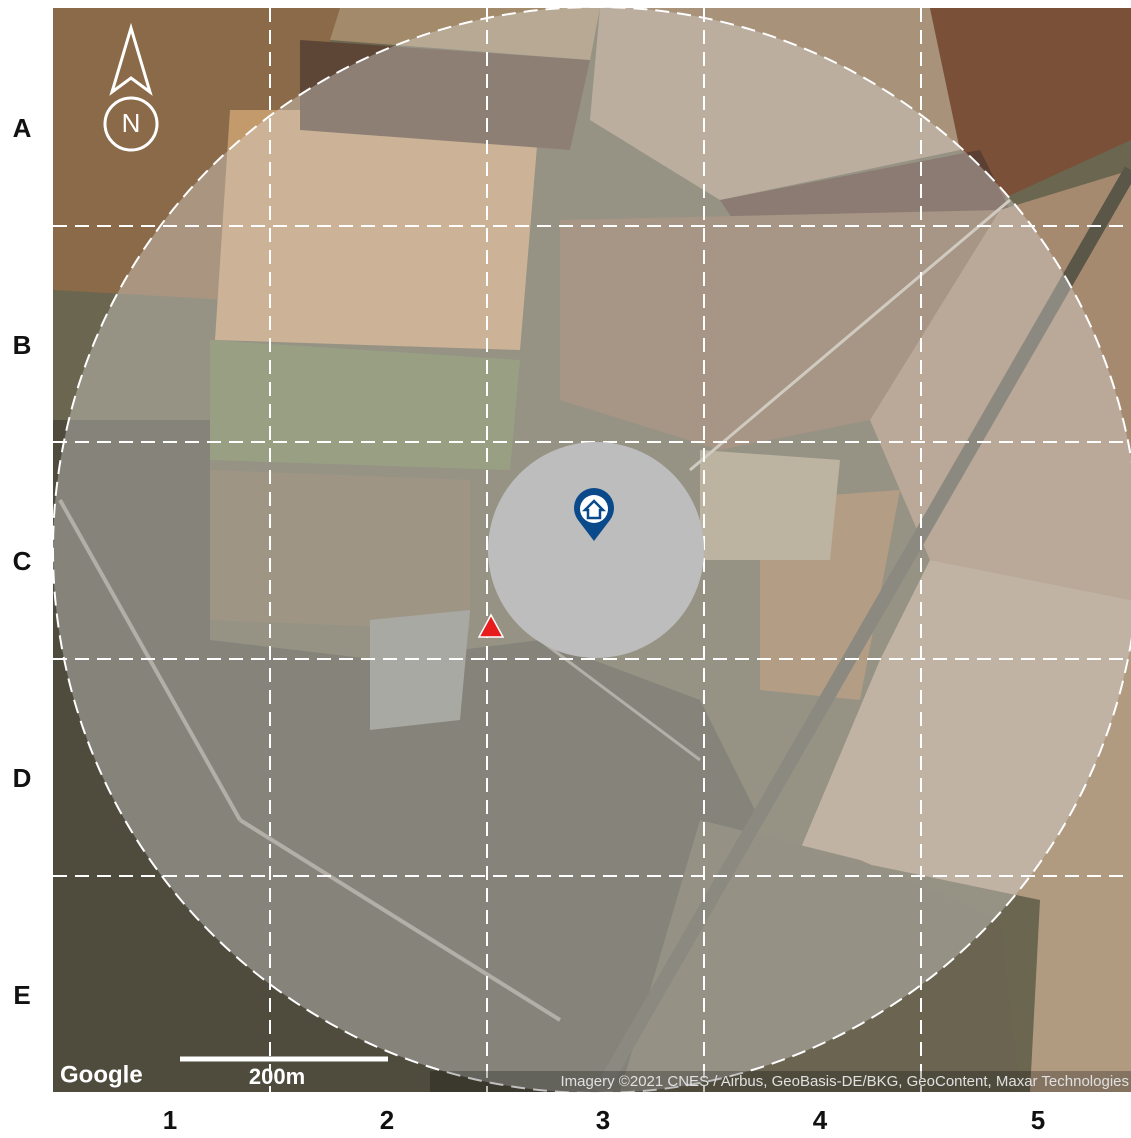 Image resolution: width=1131 pixels, height=1138 pixels. Describe the element at coordinates (603, 1120) in the screenshot. I see `column-label: 3` at that location.